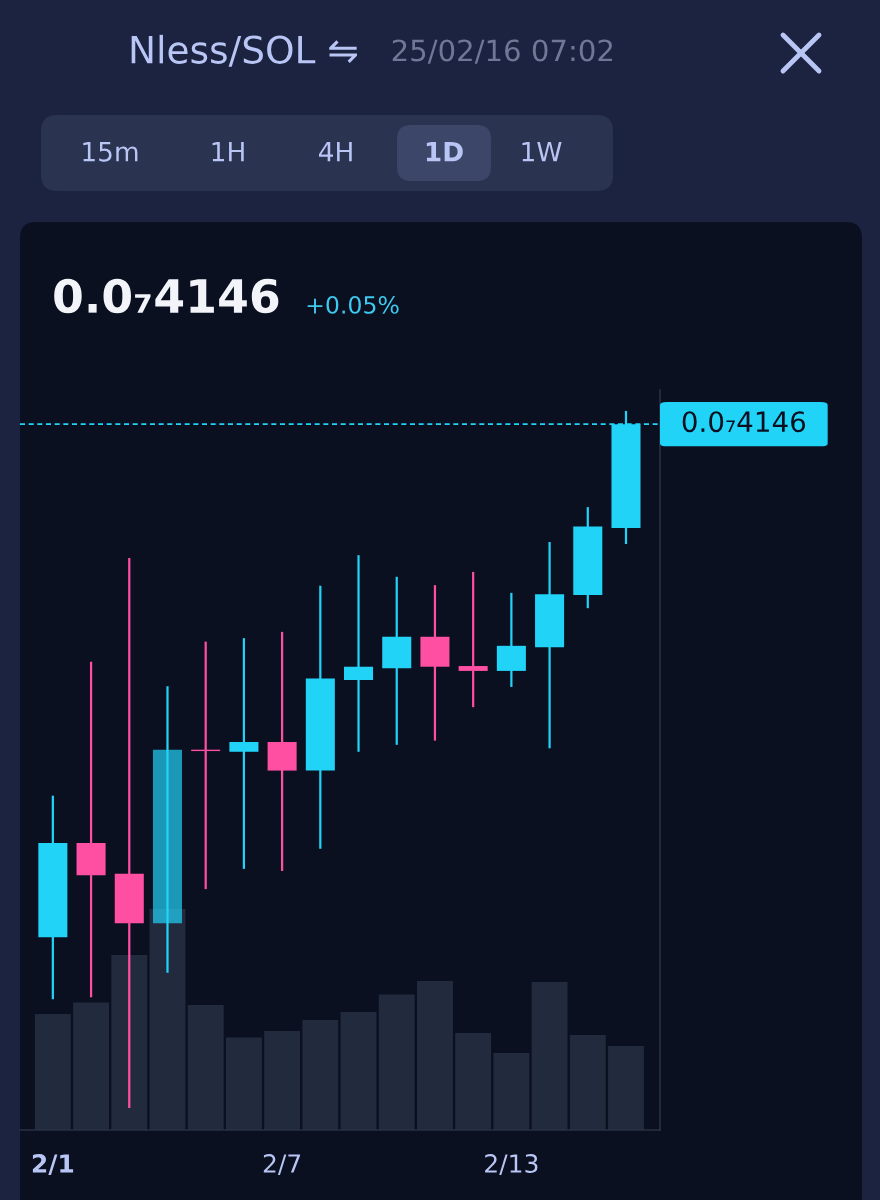  Describe the element at coordinates (353, 304) in the screenshot. I see `text: +0.05%` at that location.